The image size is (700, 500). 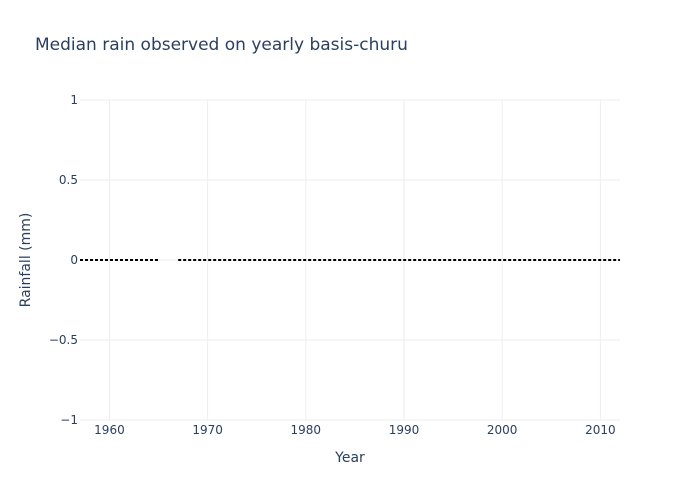 I want to click on y-tick-label: −1, so click(x=69, y=420).